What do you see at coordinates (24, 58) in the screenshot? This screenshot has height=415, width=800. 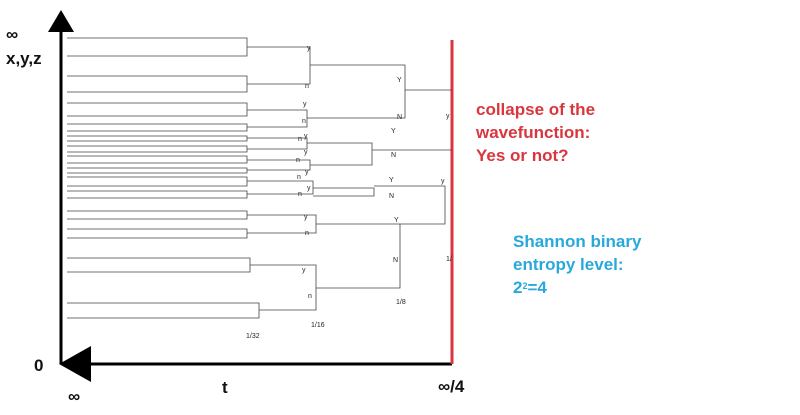 I see `y-axis-name-label: x,y,z` at bounding box center [24, 58].